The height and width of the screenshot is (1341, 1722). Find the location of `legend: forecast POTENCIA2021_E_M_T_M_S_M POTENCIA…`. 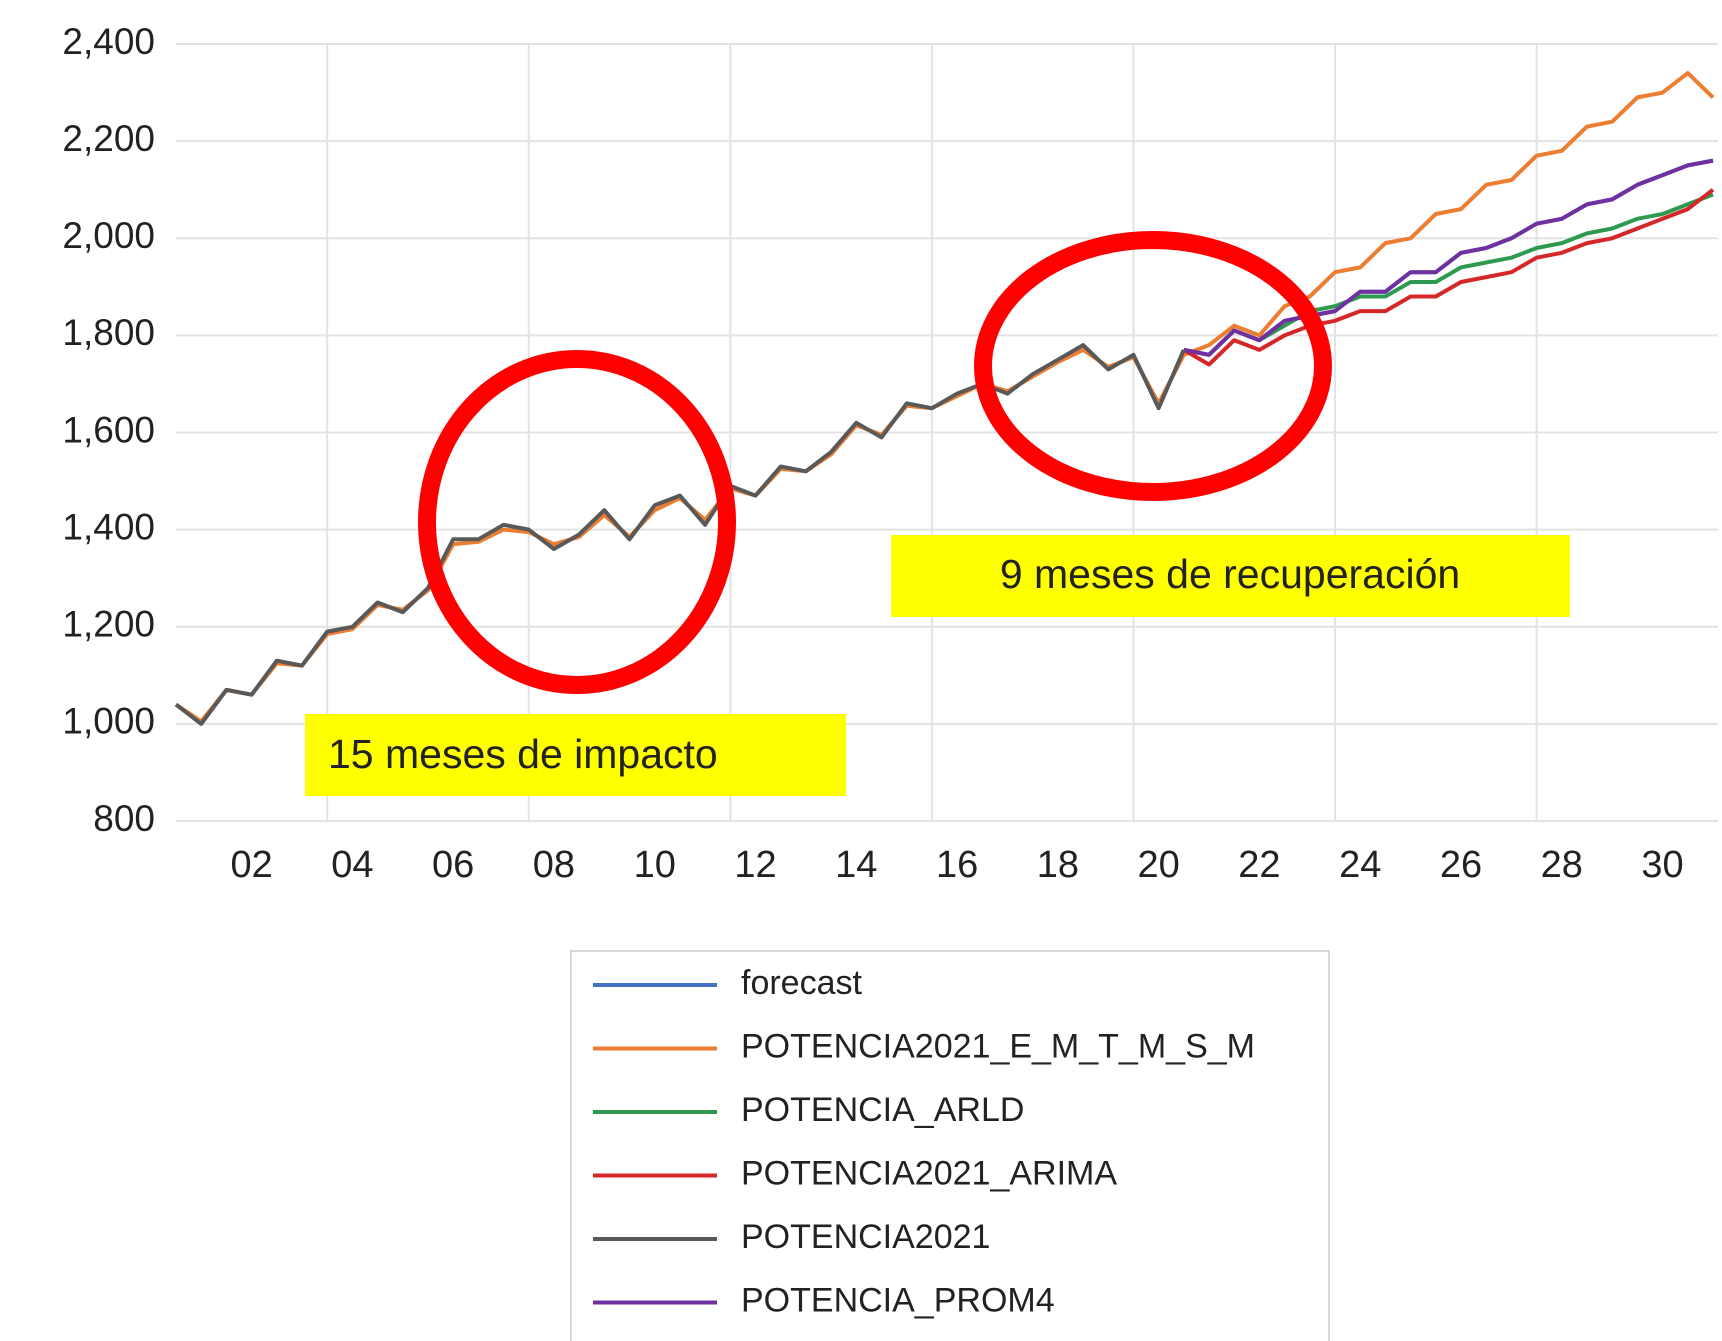

legend: forecast POTENCIA2021_E_M_T_M_S_M POTENCIA… is located at coordinates (924, 1141).